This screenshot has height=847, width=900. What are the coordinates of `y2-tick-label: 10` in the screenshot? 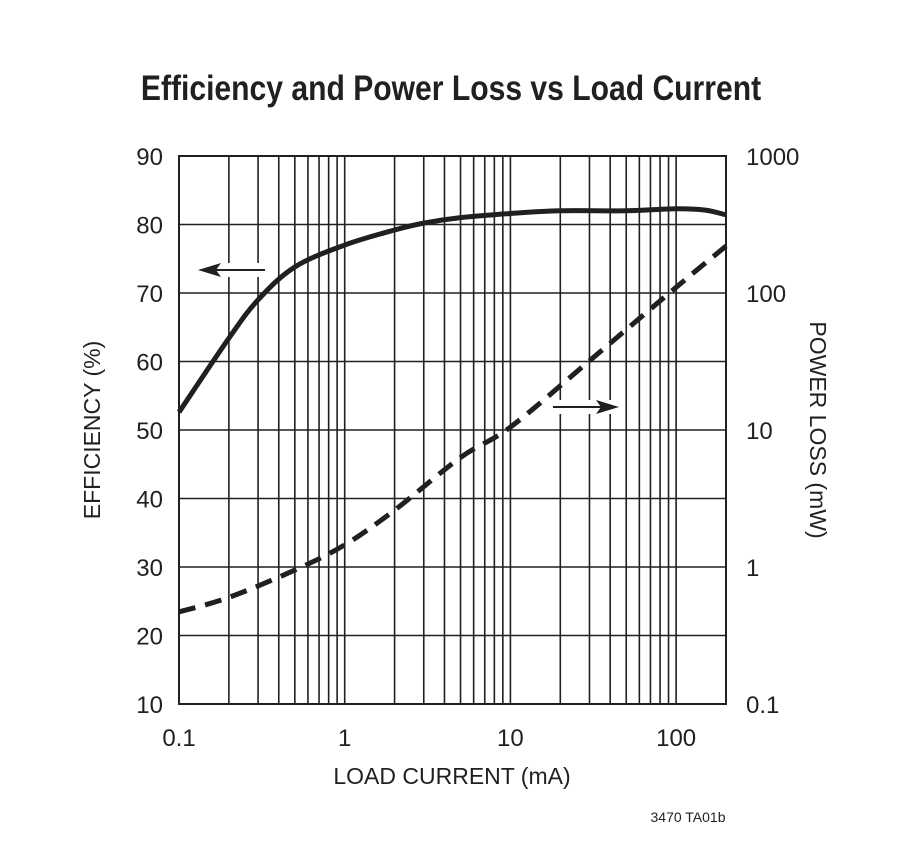 It's located at (759, 431).